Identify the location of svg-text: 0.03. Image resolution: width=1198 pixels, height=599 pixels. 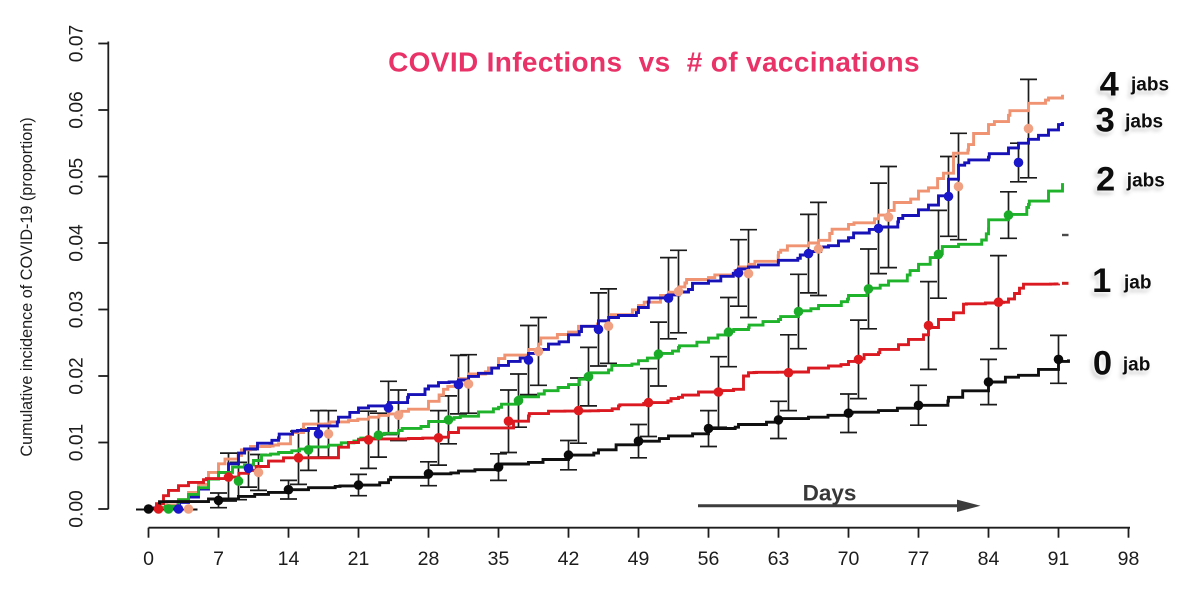
(77, 310).